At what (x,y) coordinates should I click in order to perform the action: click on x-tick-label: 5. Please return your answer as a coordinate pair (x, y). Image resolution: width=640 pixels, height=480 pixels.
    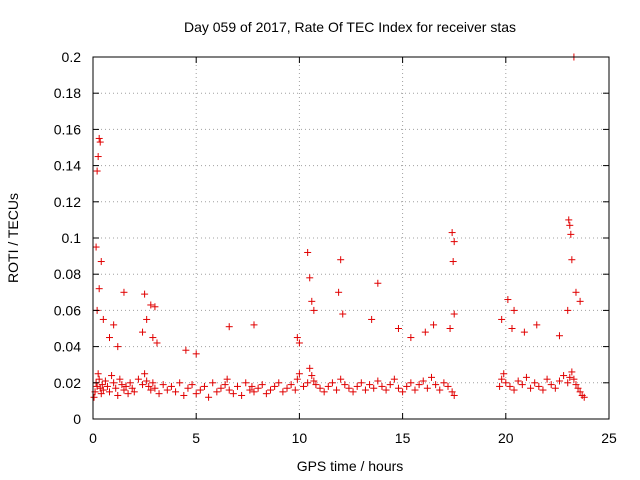
    Looking at the image, I should click on (196, 438).